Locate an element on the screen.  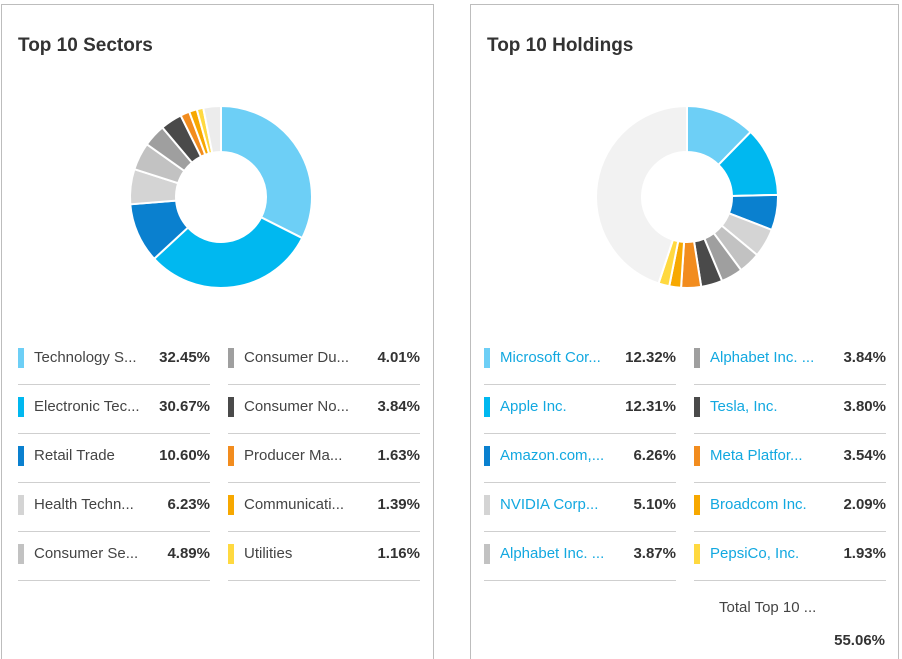
total-top10-value: 55.06% is located at coordinates (859, 640).